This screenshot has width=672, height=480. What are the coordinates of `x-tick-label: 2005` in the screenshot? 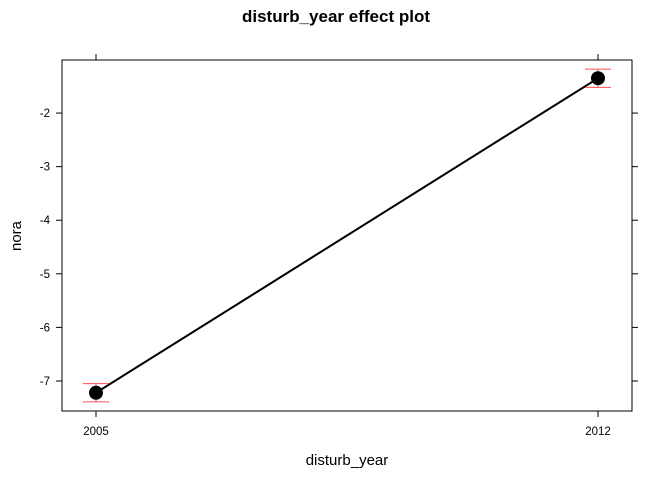 It's located at (96, 432).